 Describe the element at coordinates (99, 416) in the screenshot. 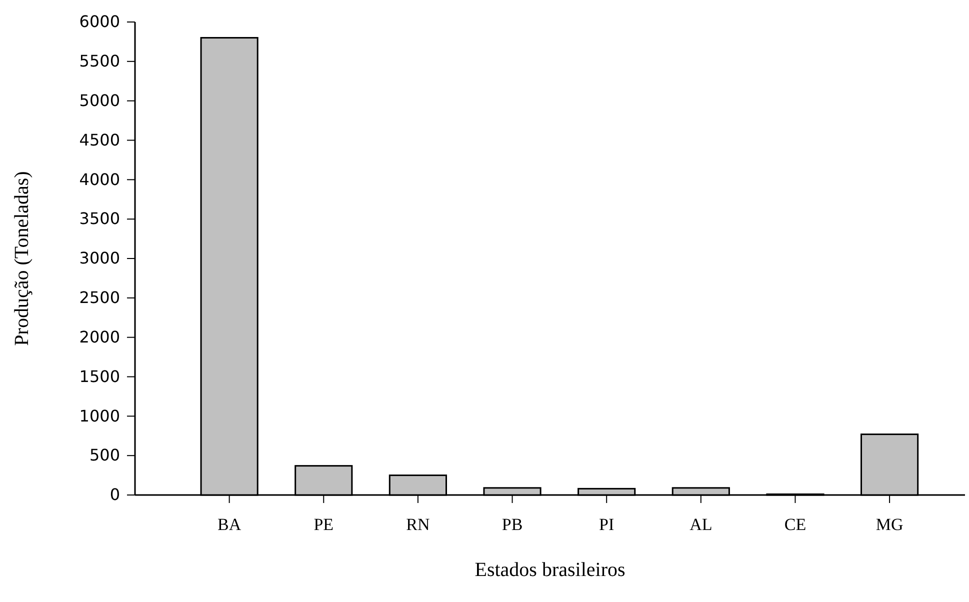

I see `y-tick-label: 1000` at that location.